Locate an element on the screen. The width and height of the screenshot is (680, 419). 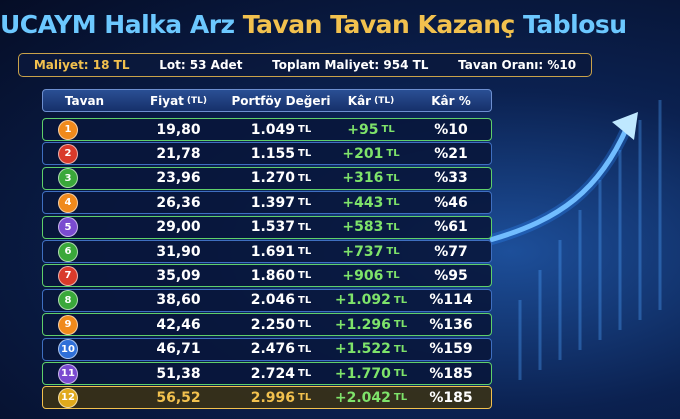
header-text: Fiyat is located at coordinates (166, 100).